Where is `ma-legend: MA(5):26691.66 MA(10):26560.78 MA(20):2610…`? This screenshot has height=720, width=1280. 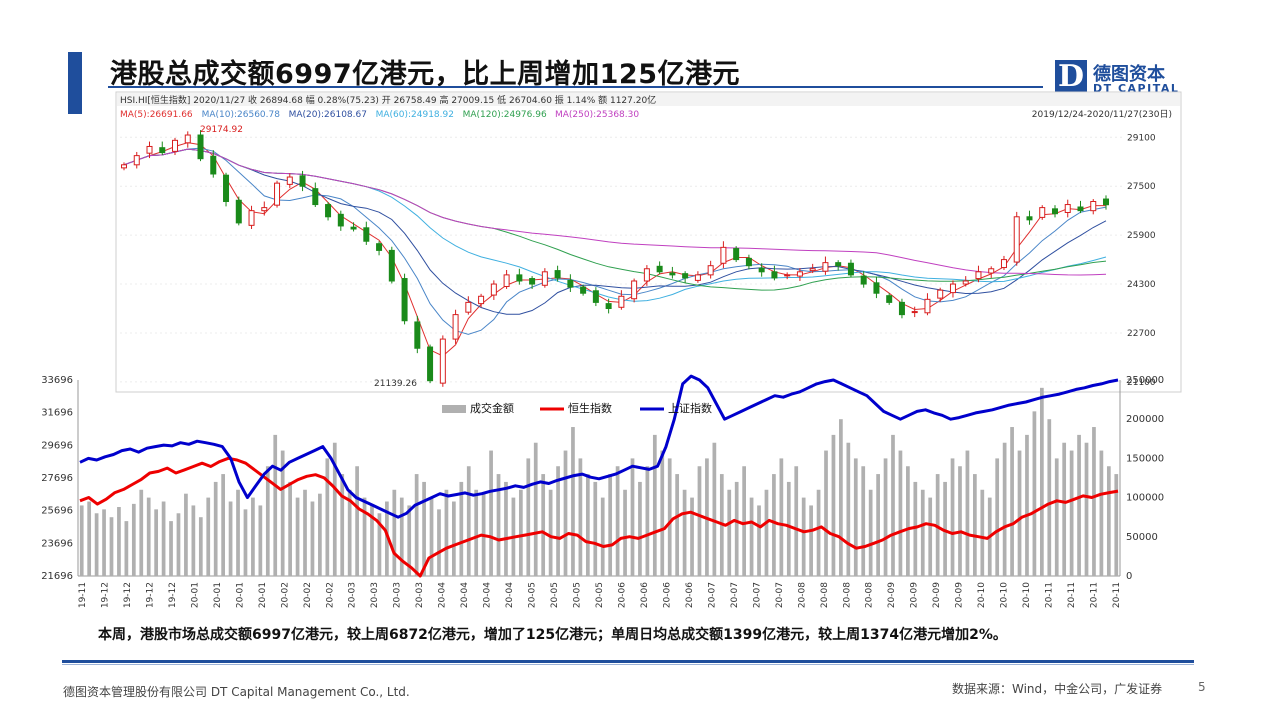
ma-legend: MA(5):26691.66 MA(10):26560.78 MA(20):2610… is located at coordinates (379, 115).